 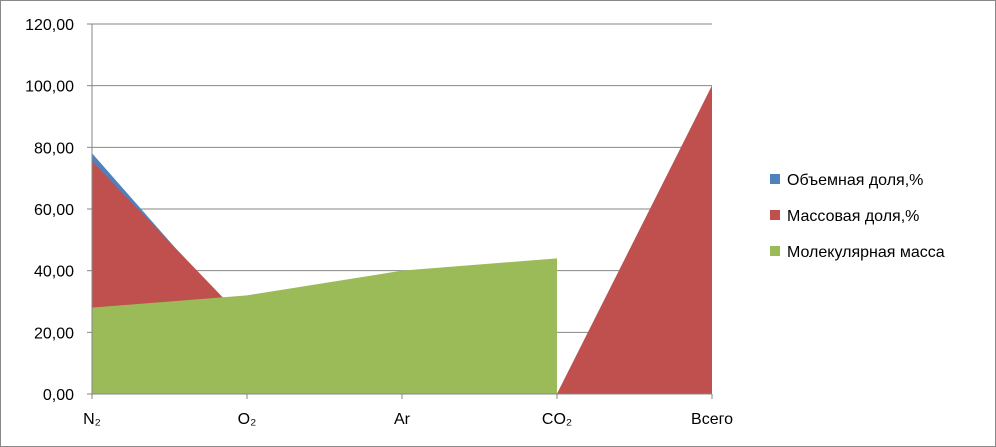 I want to click on y-tick-label: 0,00, so click(x=58, y=395).